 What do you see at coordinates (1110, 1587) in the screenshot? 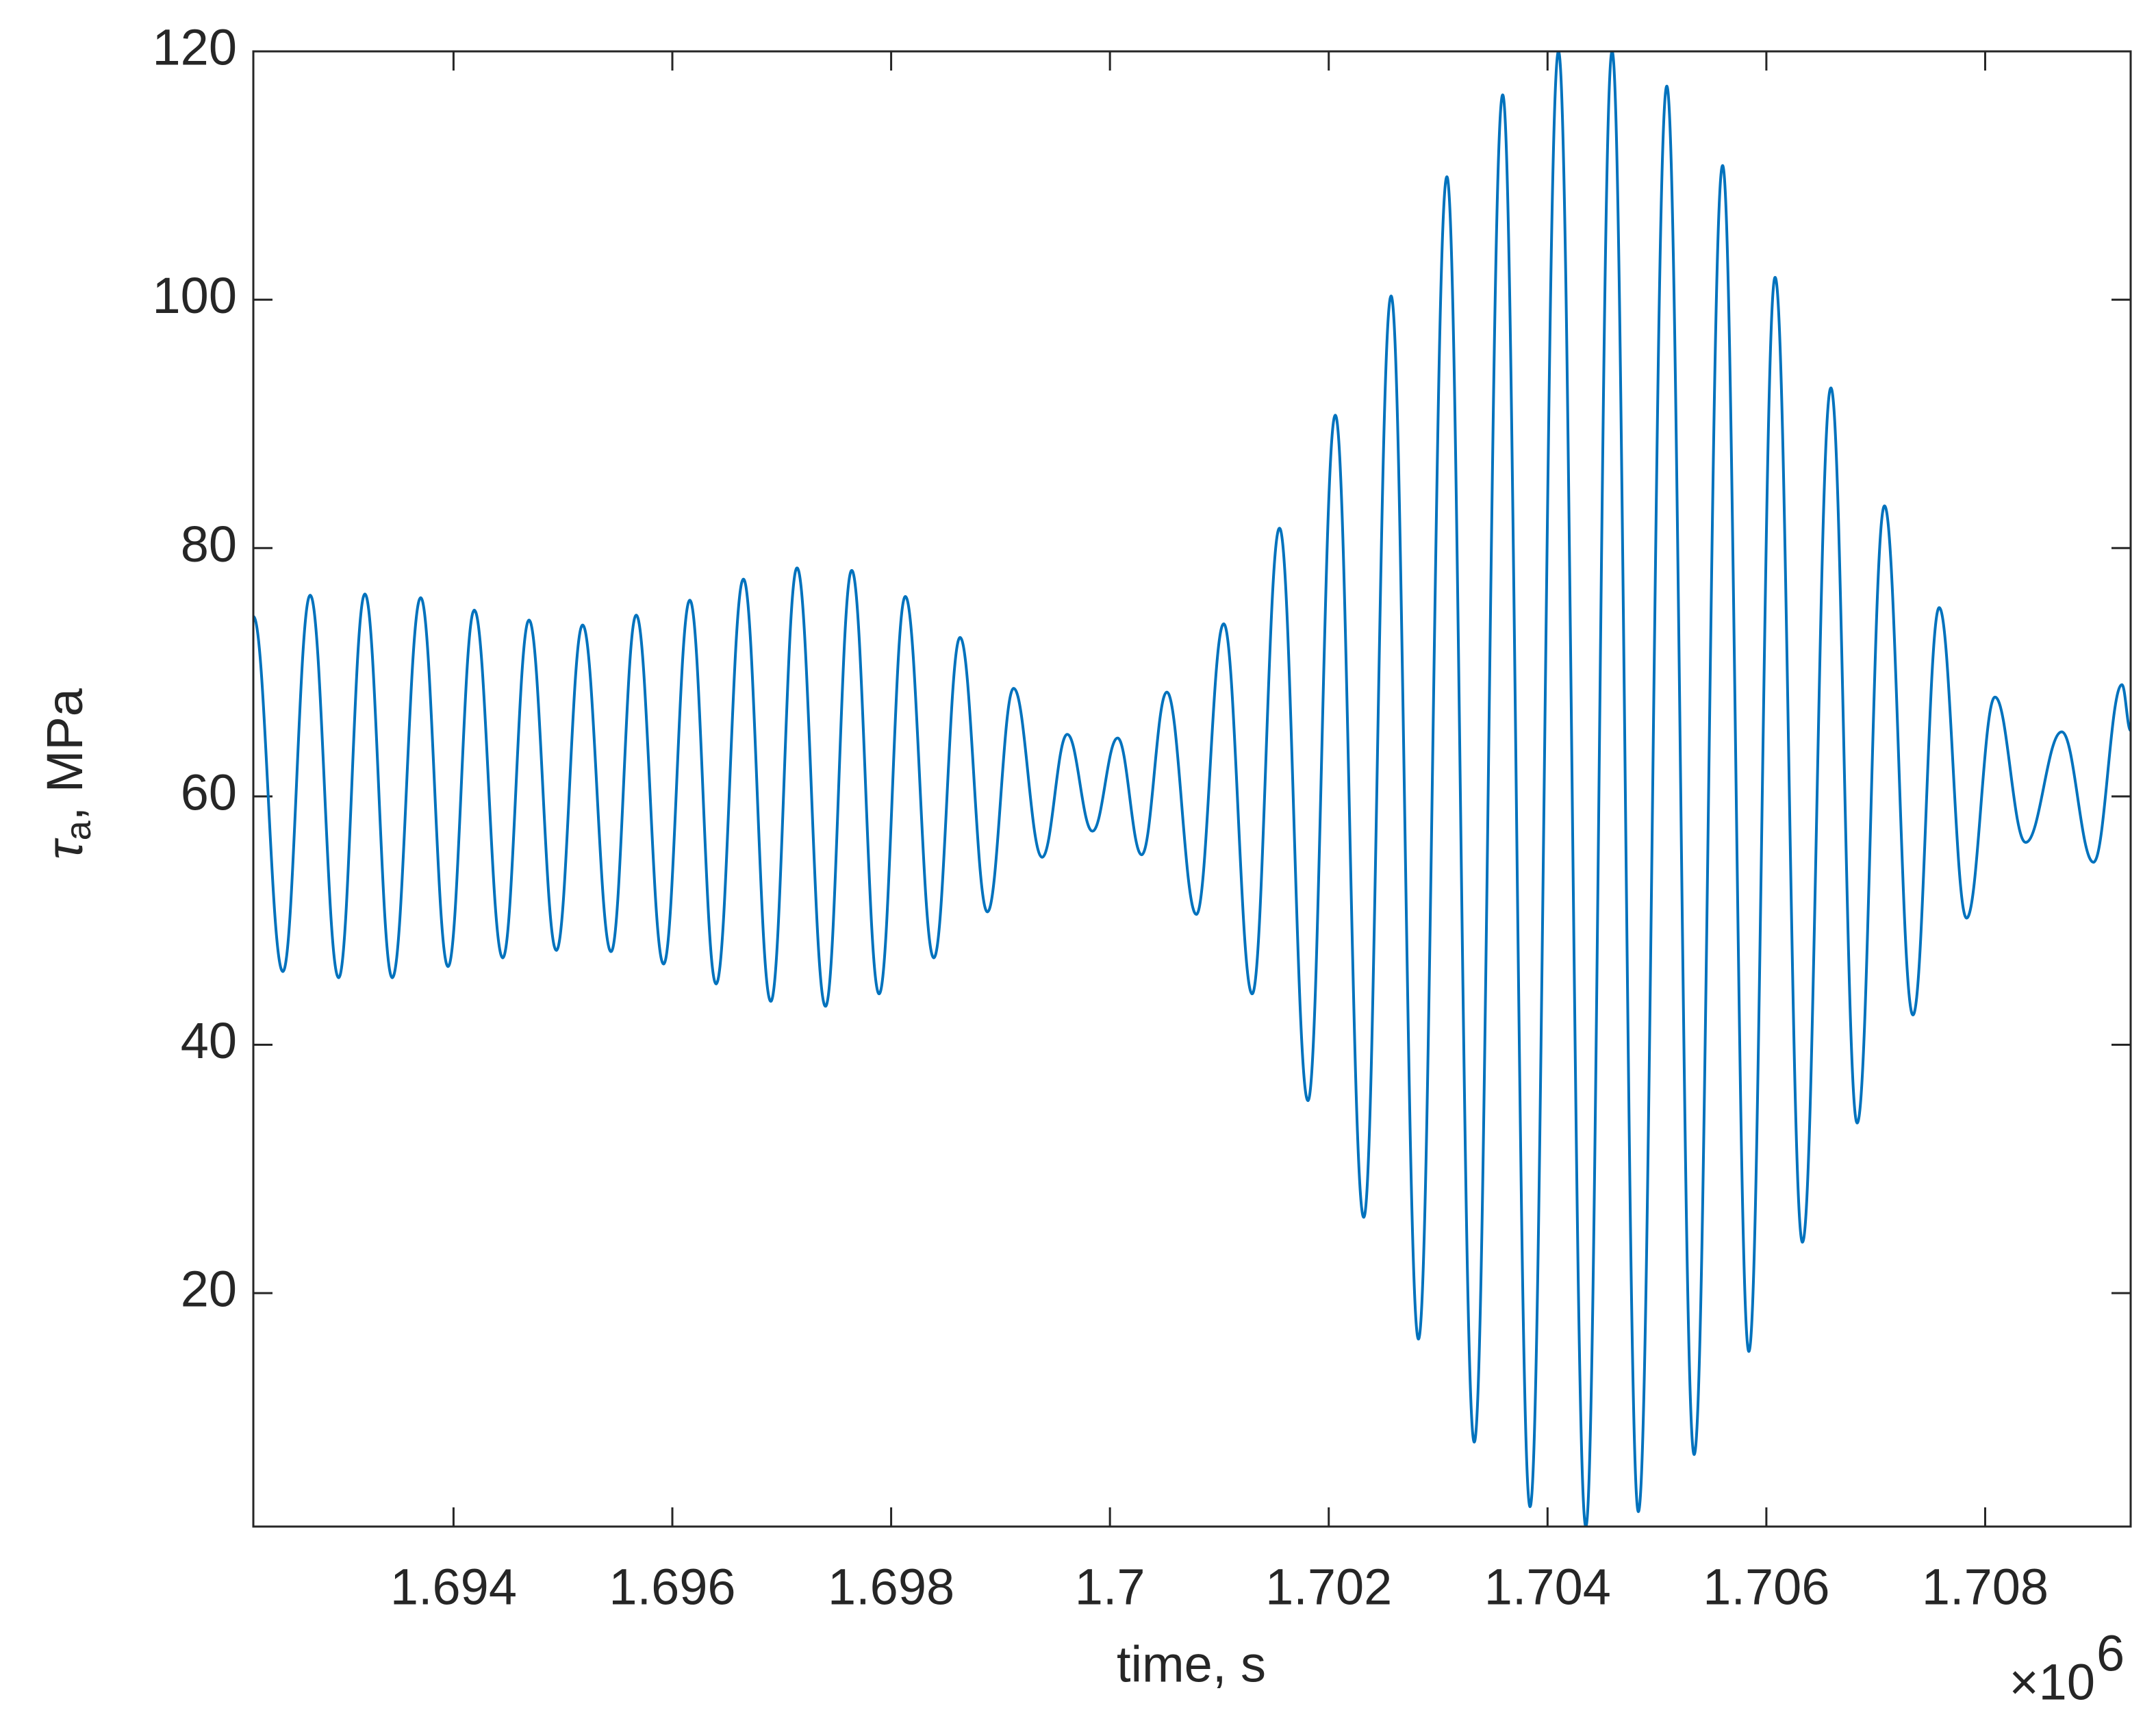
I see `x-tick-label: 1.7` at bounding box center [1110, 1587].